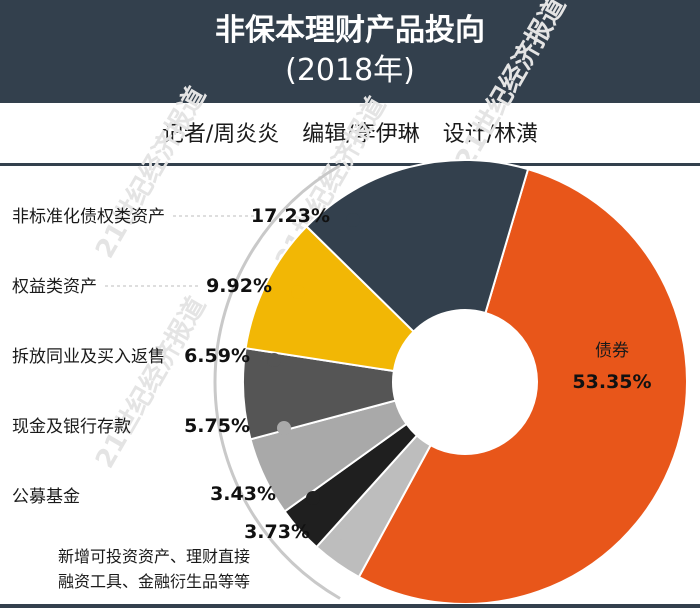  Describe the element at coordinates (350, 30) in the screenshot. I see `chart-title: 非保本理财产品投向` at that location.